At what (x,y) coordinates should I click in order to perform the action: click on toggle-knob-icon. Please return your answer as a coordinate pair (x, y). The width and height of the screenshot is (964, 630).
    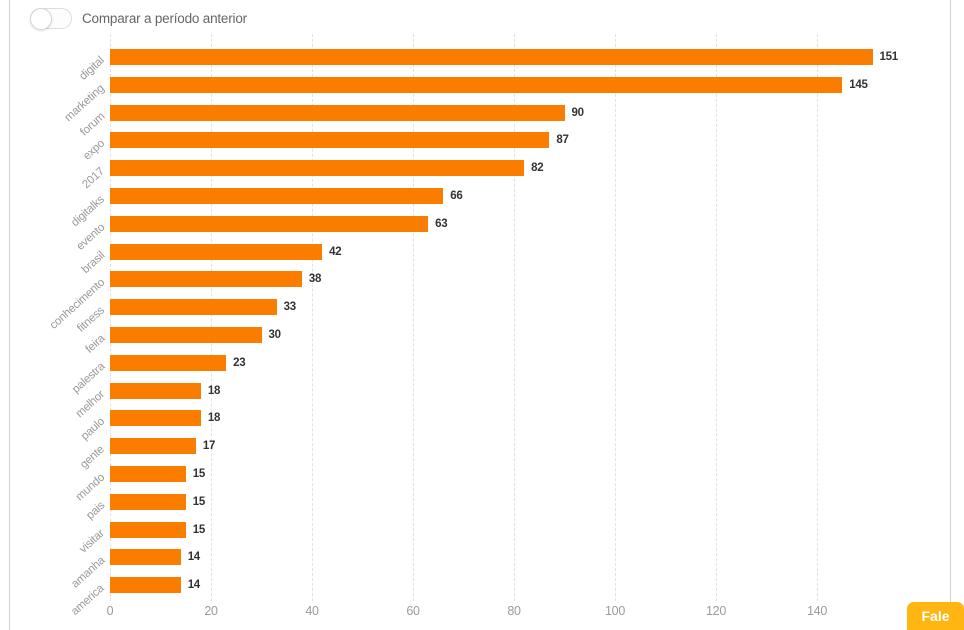
    Looking at the image, I should click on (41, 19).